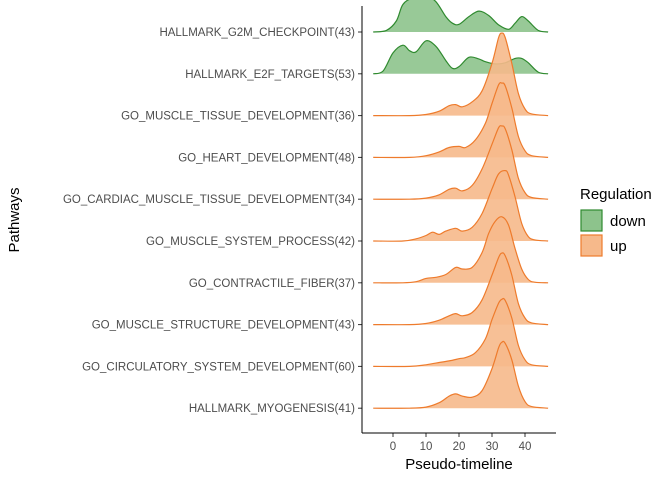  I want to click on pathway-label: HALLMARK_MYOGENESIS(41), so click(272, 409).